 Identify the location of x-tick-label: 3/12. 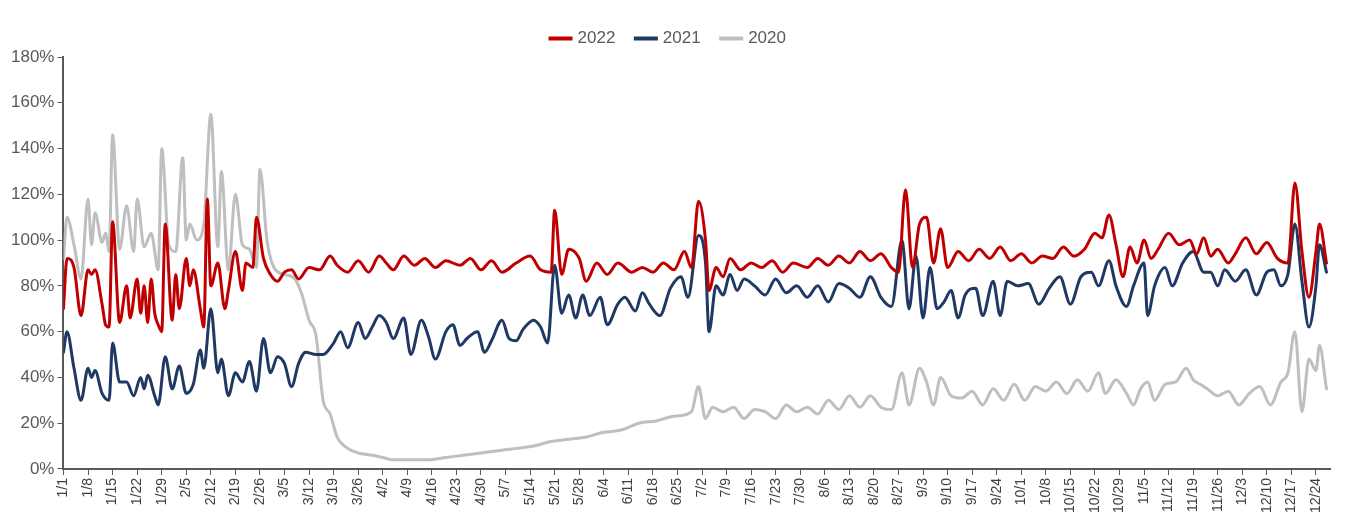
(307, 491).